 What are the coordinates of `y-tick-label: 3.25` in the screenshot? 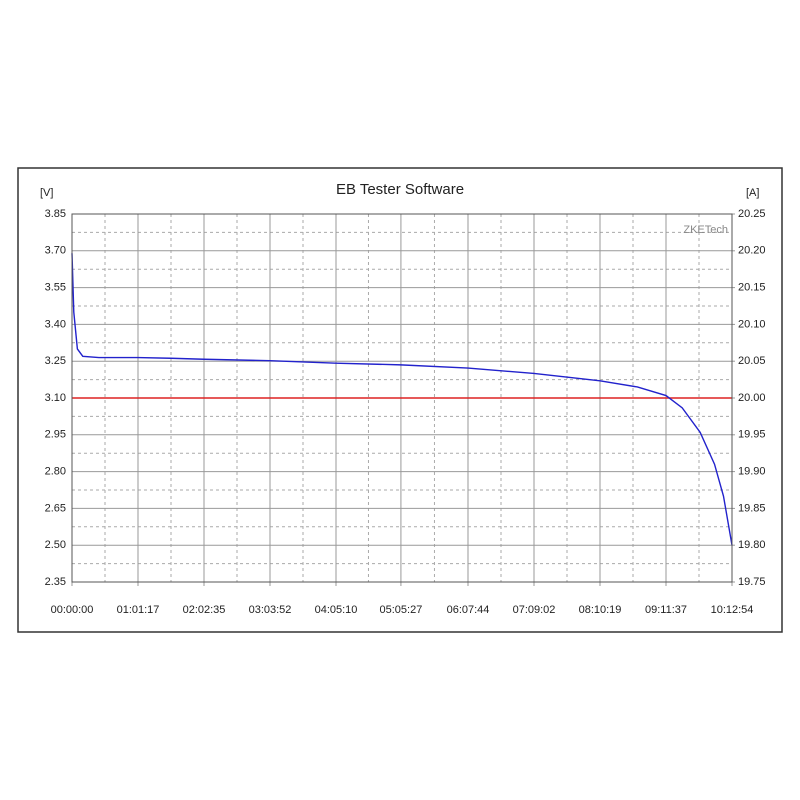 It's located at (55, 361).